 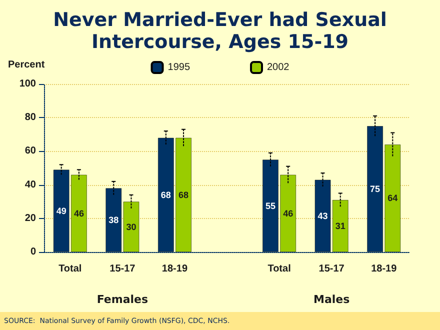 I want to click on data-label: 55, so click(x=270, y=205).